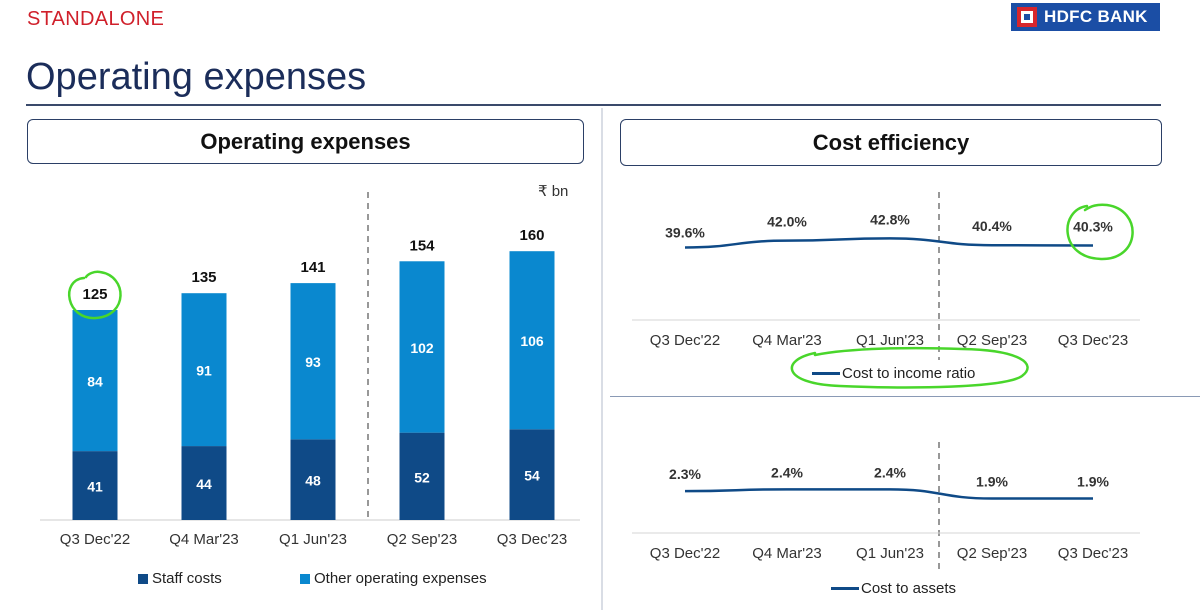 This screenshot has height=610, width=1200. What do you see at coordinates (305, 578) in the screenshot?
I see `other-swatch` at bounding box center [305, 578].